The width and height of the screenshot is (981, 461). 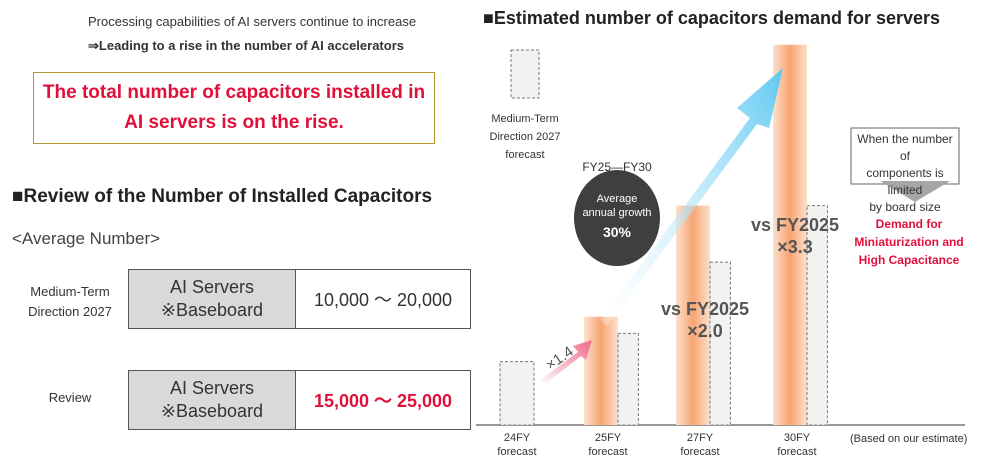 What do you see at coordinates (70, 397) in the screenshot?
I see `row-label: Review` at bounding box center [70, 397].